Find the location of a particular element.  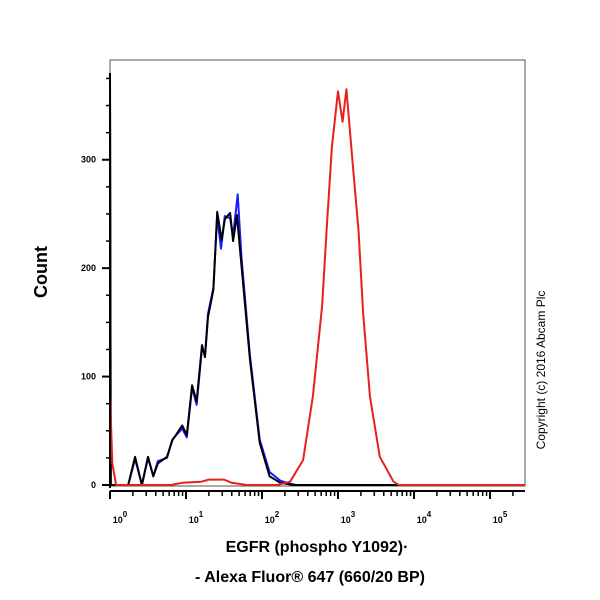

x-tick-label: 10³ is located at coordinates (348, 517).